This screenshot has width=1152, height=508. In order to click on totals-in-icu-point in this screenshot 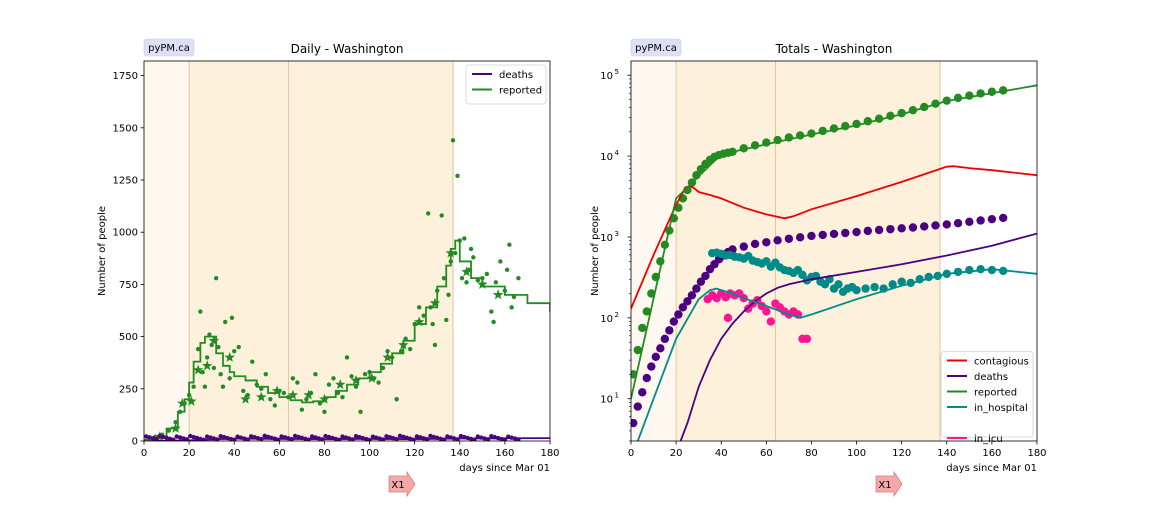, I will do `click(771, 321)`.